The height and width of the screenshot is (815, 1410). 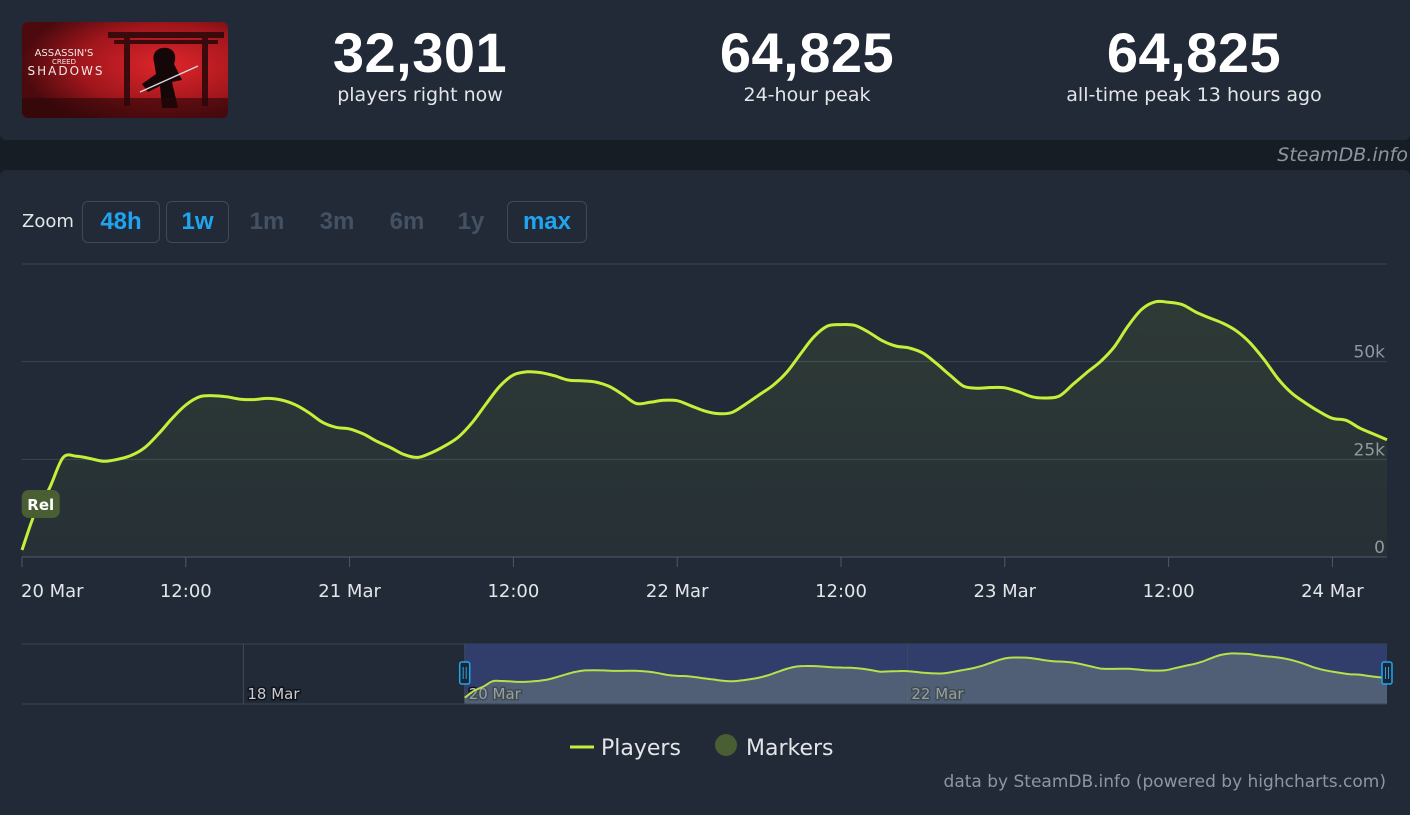 I want to click on svg-text: ASSASSIN'S, so click(x=64, y=53).